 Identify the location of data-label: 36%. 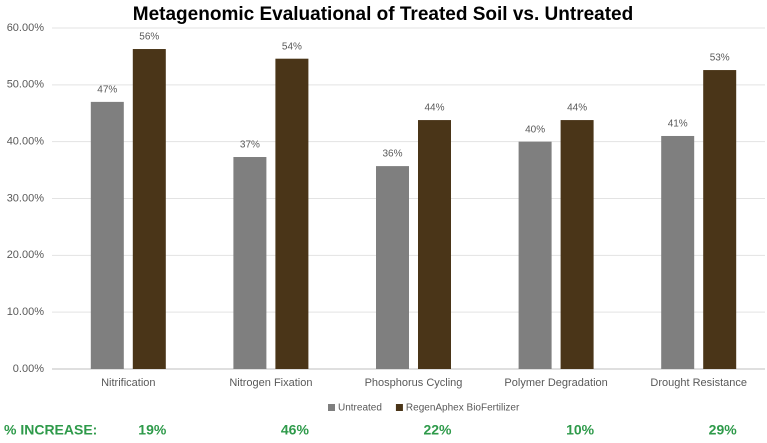
(392, 154).